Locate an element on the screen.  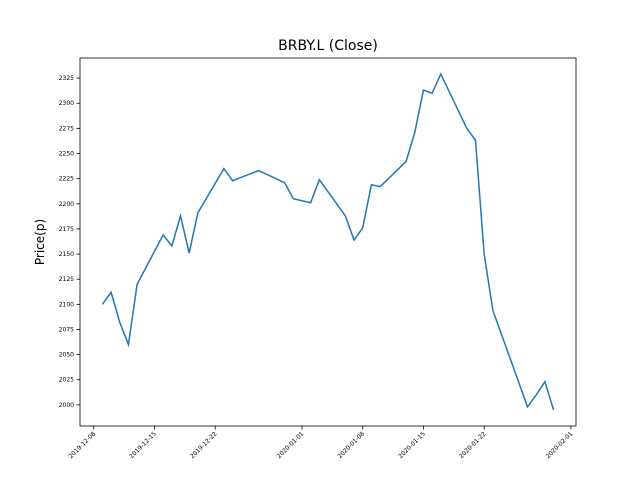
x-tick-label: 2019-12-08 is located at coordinates (83, 445).